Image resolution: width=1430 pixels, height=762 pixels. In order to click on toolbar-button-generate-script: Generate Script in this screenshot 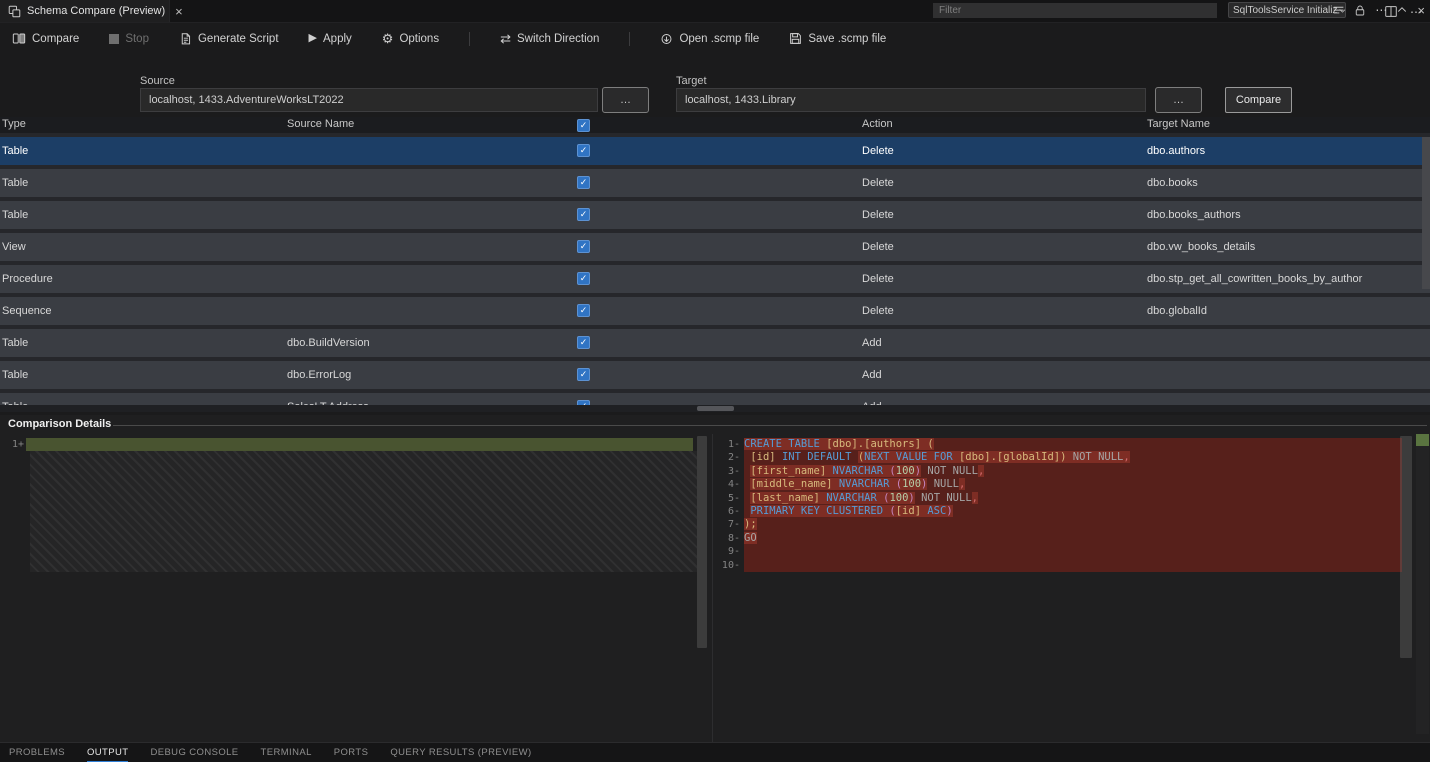, I will do `click(229, 39)`.